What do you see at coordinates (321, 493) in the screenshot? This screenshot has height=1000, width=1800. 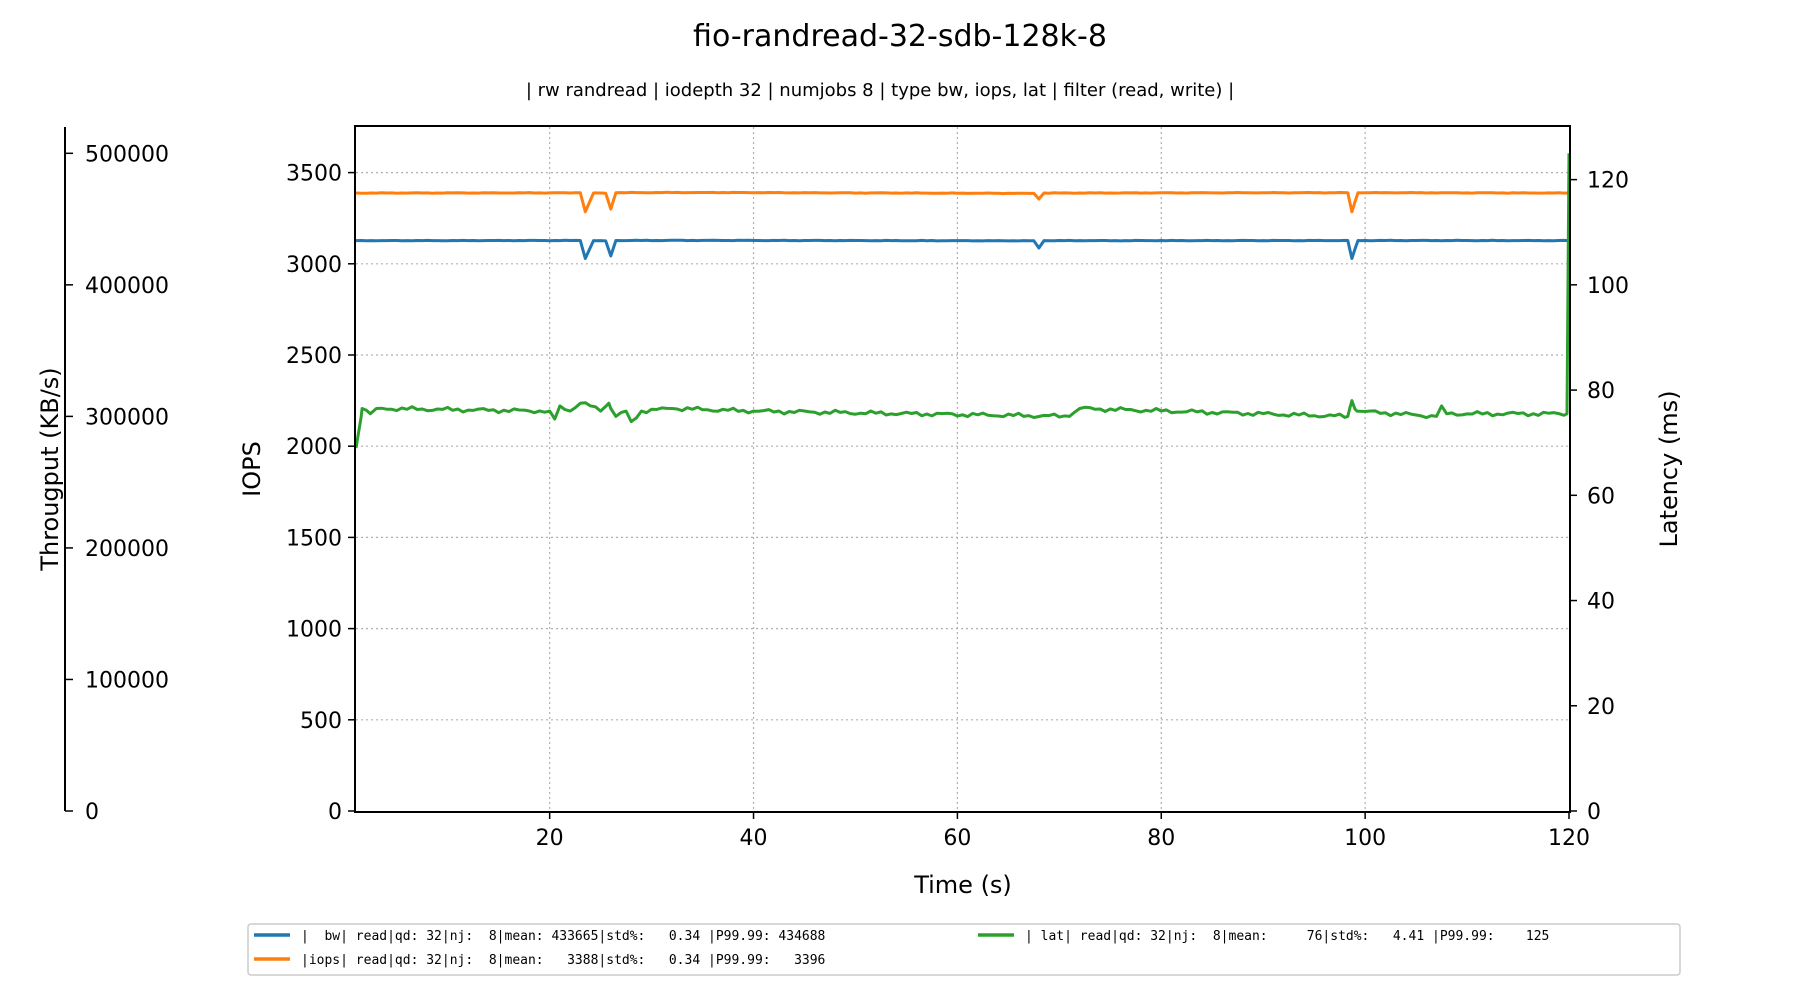 I see `iops-axis: 0 500 1000 1500 2000 2500 3000 3500` at bounding box center [321, 493].